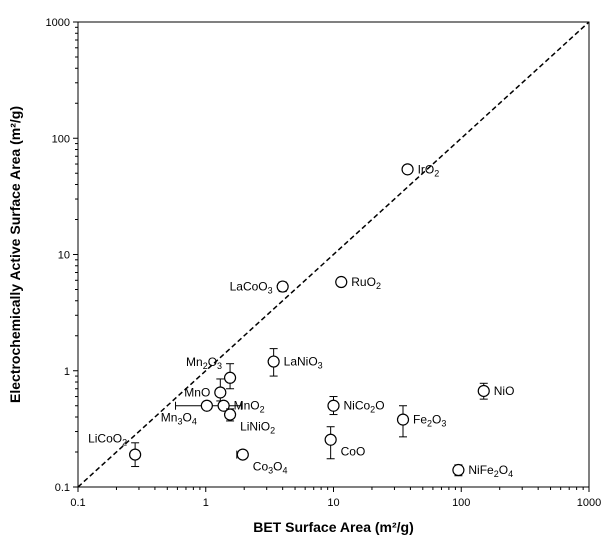 This screenshot has height=543, width=603. I want to click on label-text: LiNiO, so click(255, 427).